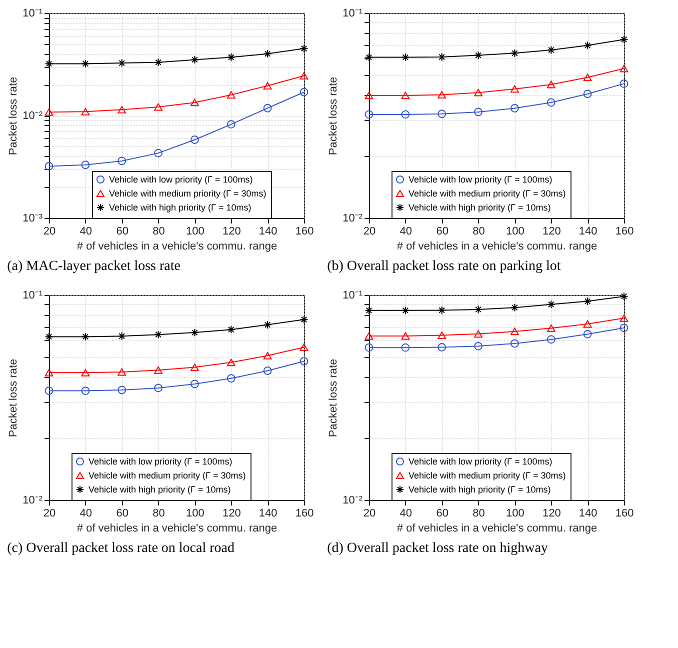 The width and height of the screenshot is (678, 648). I want to click on text: (d) Overall packet loss rate on highway, so click(437, 548).